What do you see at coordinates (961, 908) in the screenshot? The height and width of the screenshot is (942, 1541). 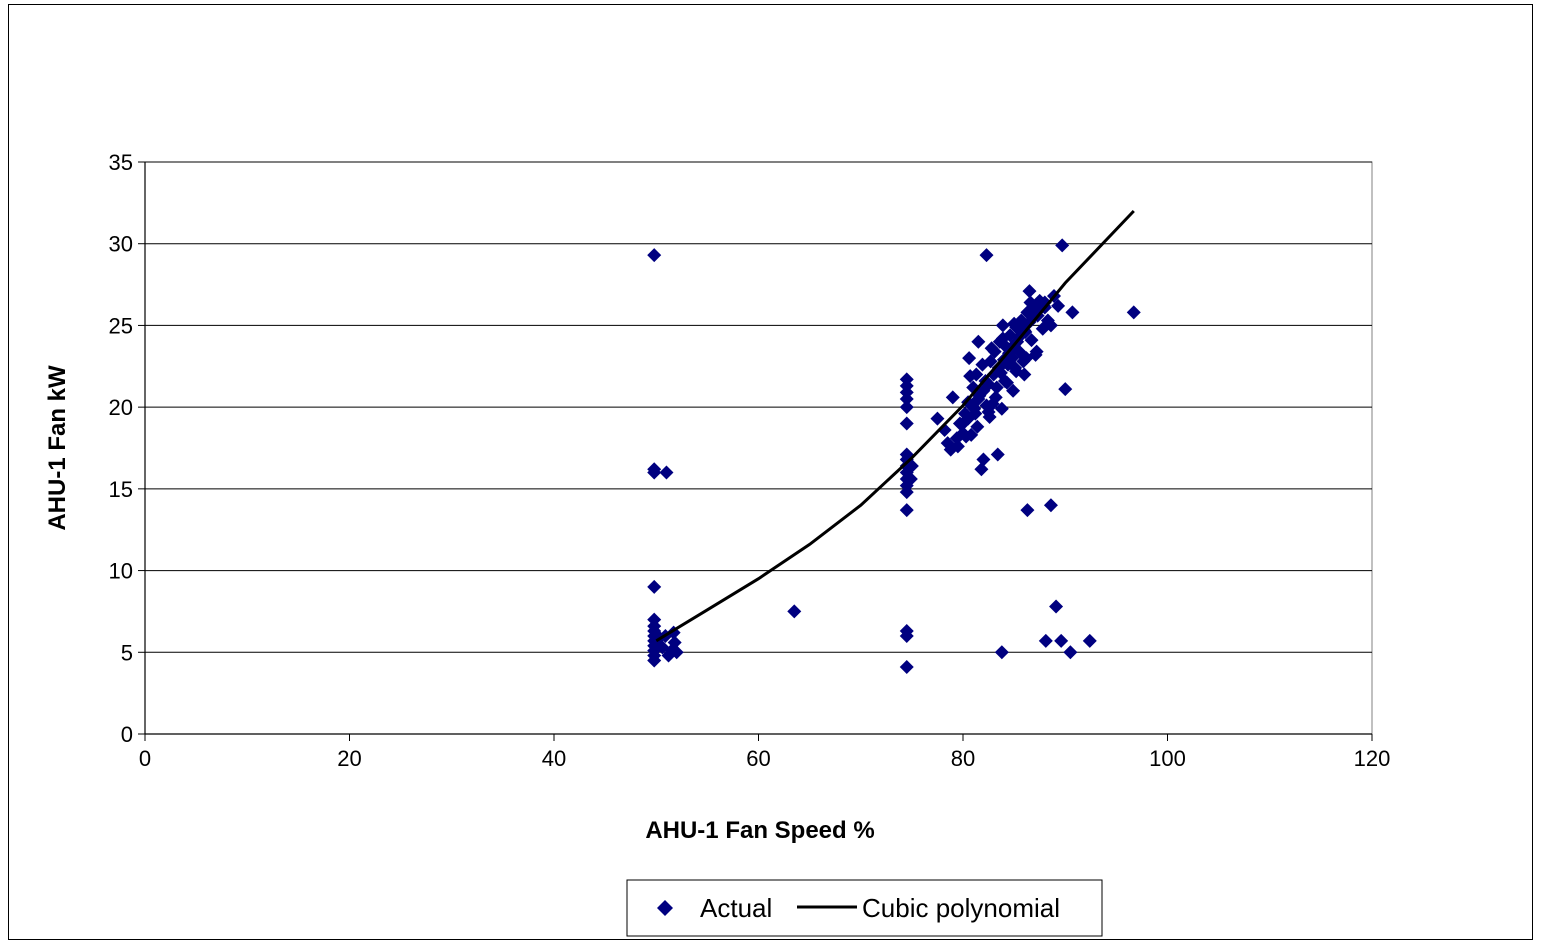 I see `legend-cubic-label: Cubic polynomial` at bounding box center [961, 908].